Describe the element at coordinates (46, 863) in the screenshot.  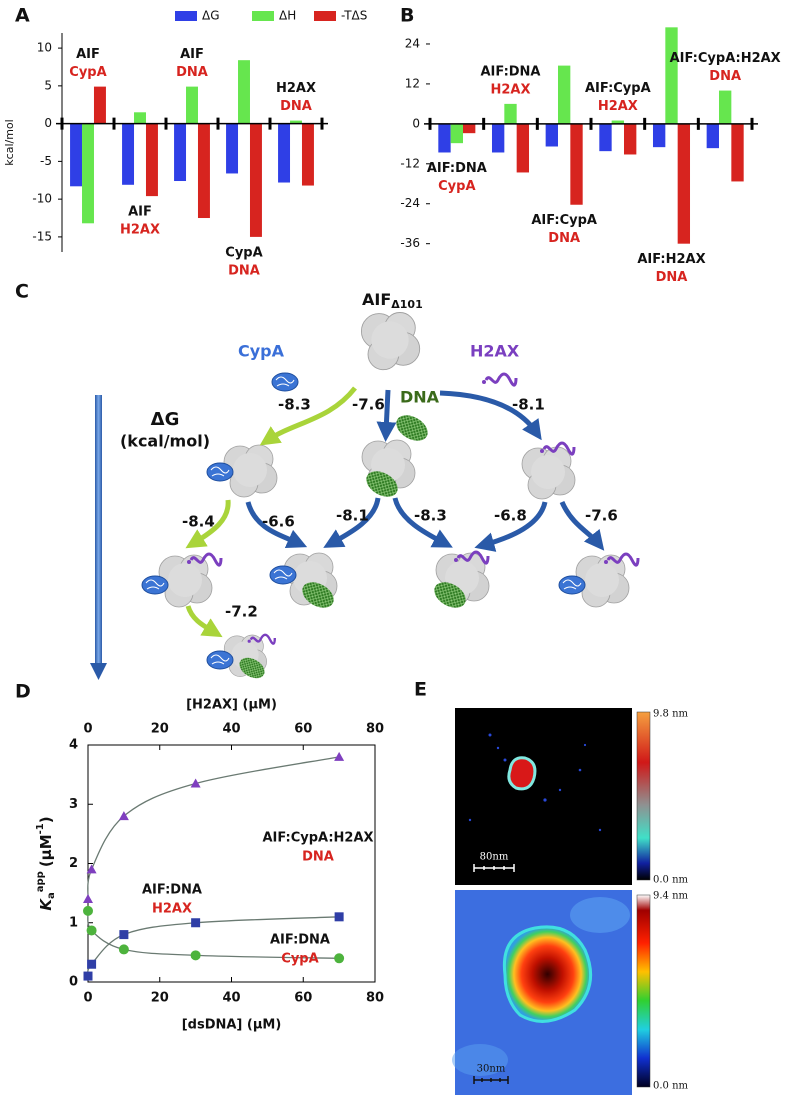
I see `y-axis-label: Kaapp (μM-1)` at that location.